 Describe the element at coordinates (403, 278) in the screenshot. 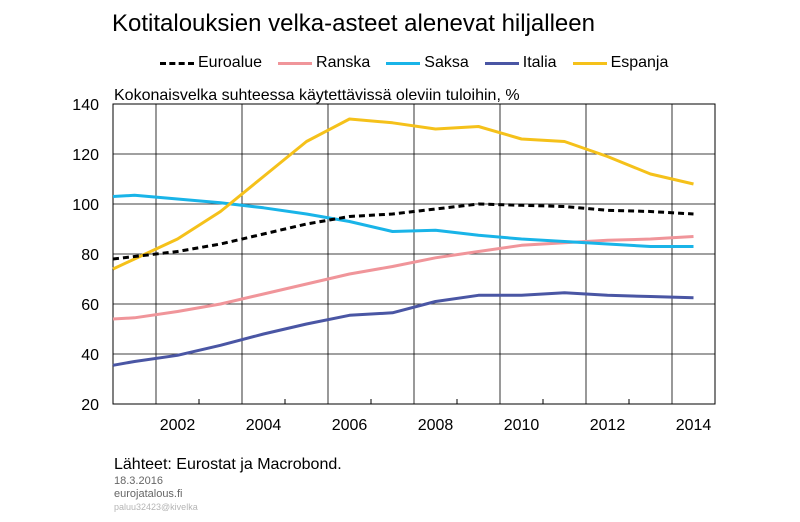

I see `series-line-ranska` at that location.